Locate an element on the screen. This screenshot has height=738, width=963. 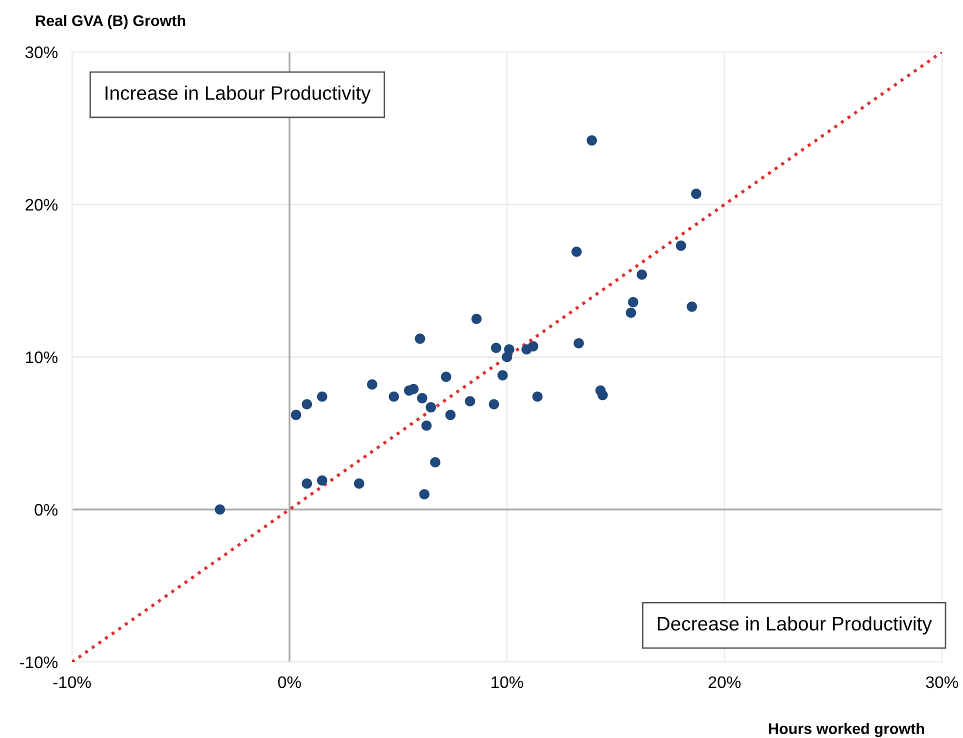
annotation: Decrease in Labour Productivity is located at coordinates (795, 625).